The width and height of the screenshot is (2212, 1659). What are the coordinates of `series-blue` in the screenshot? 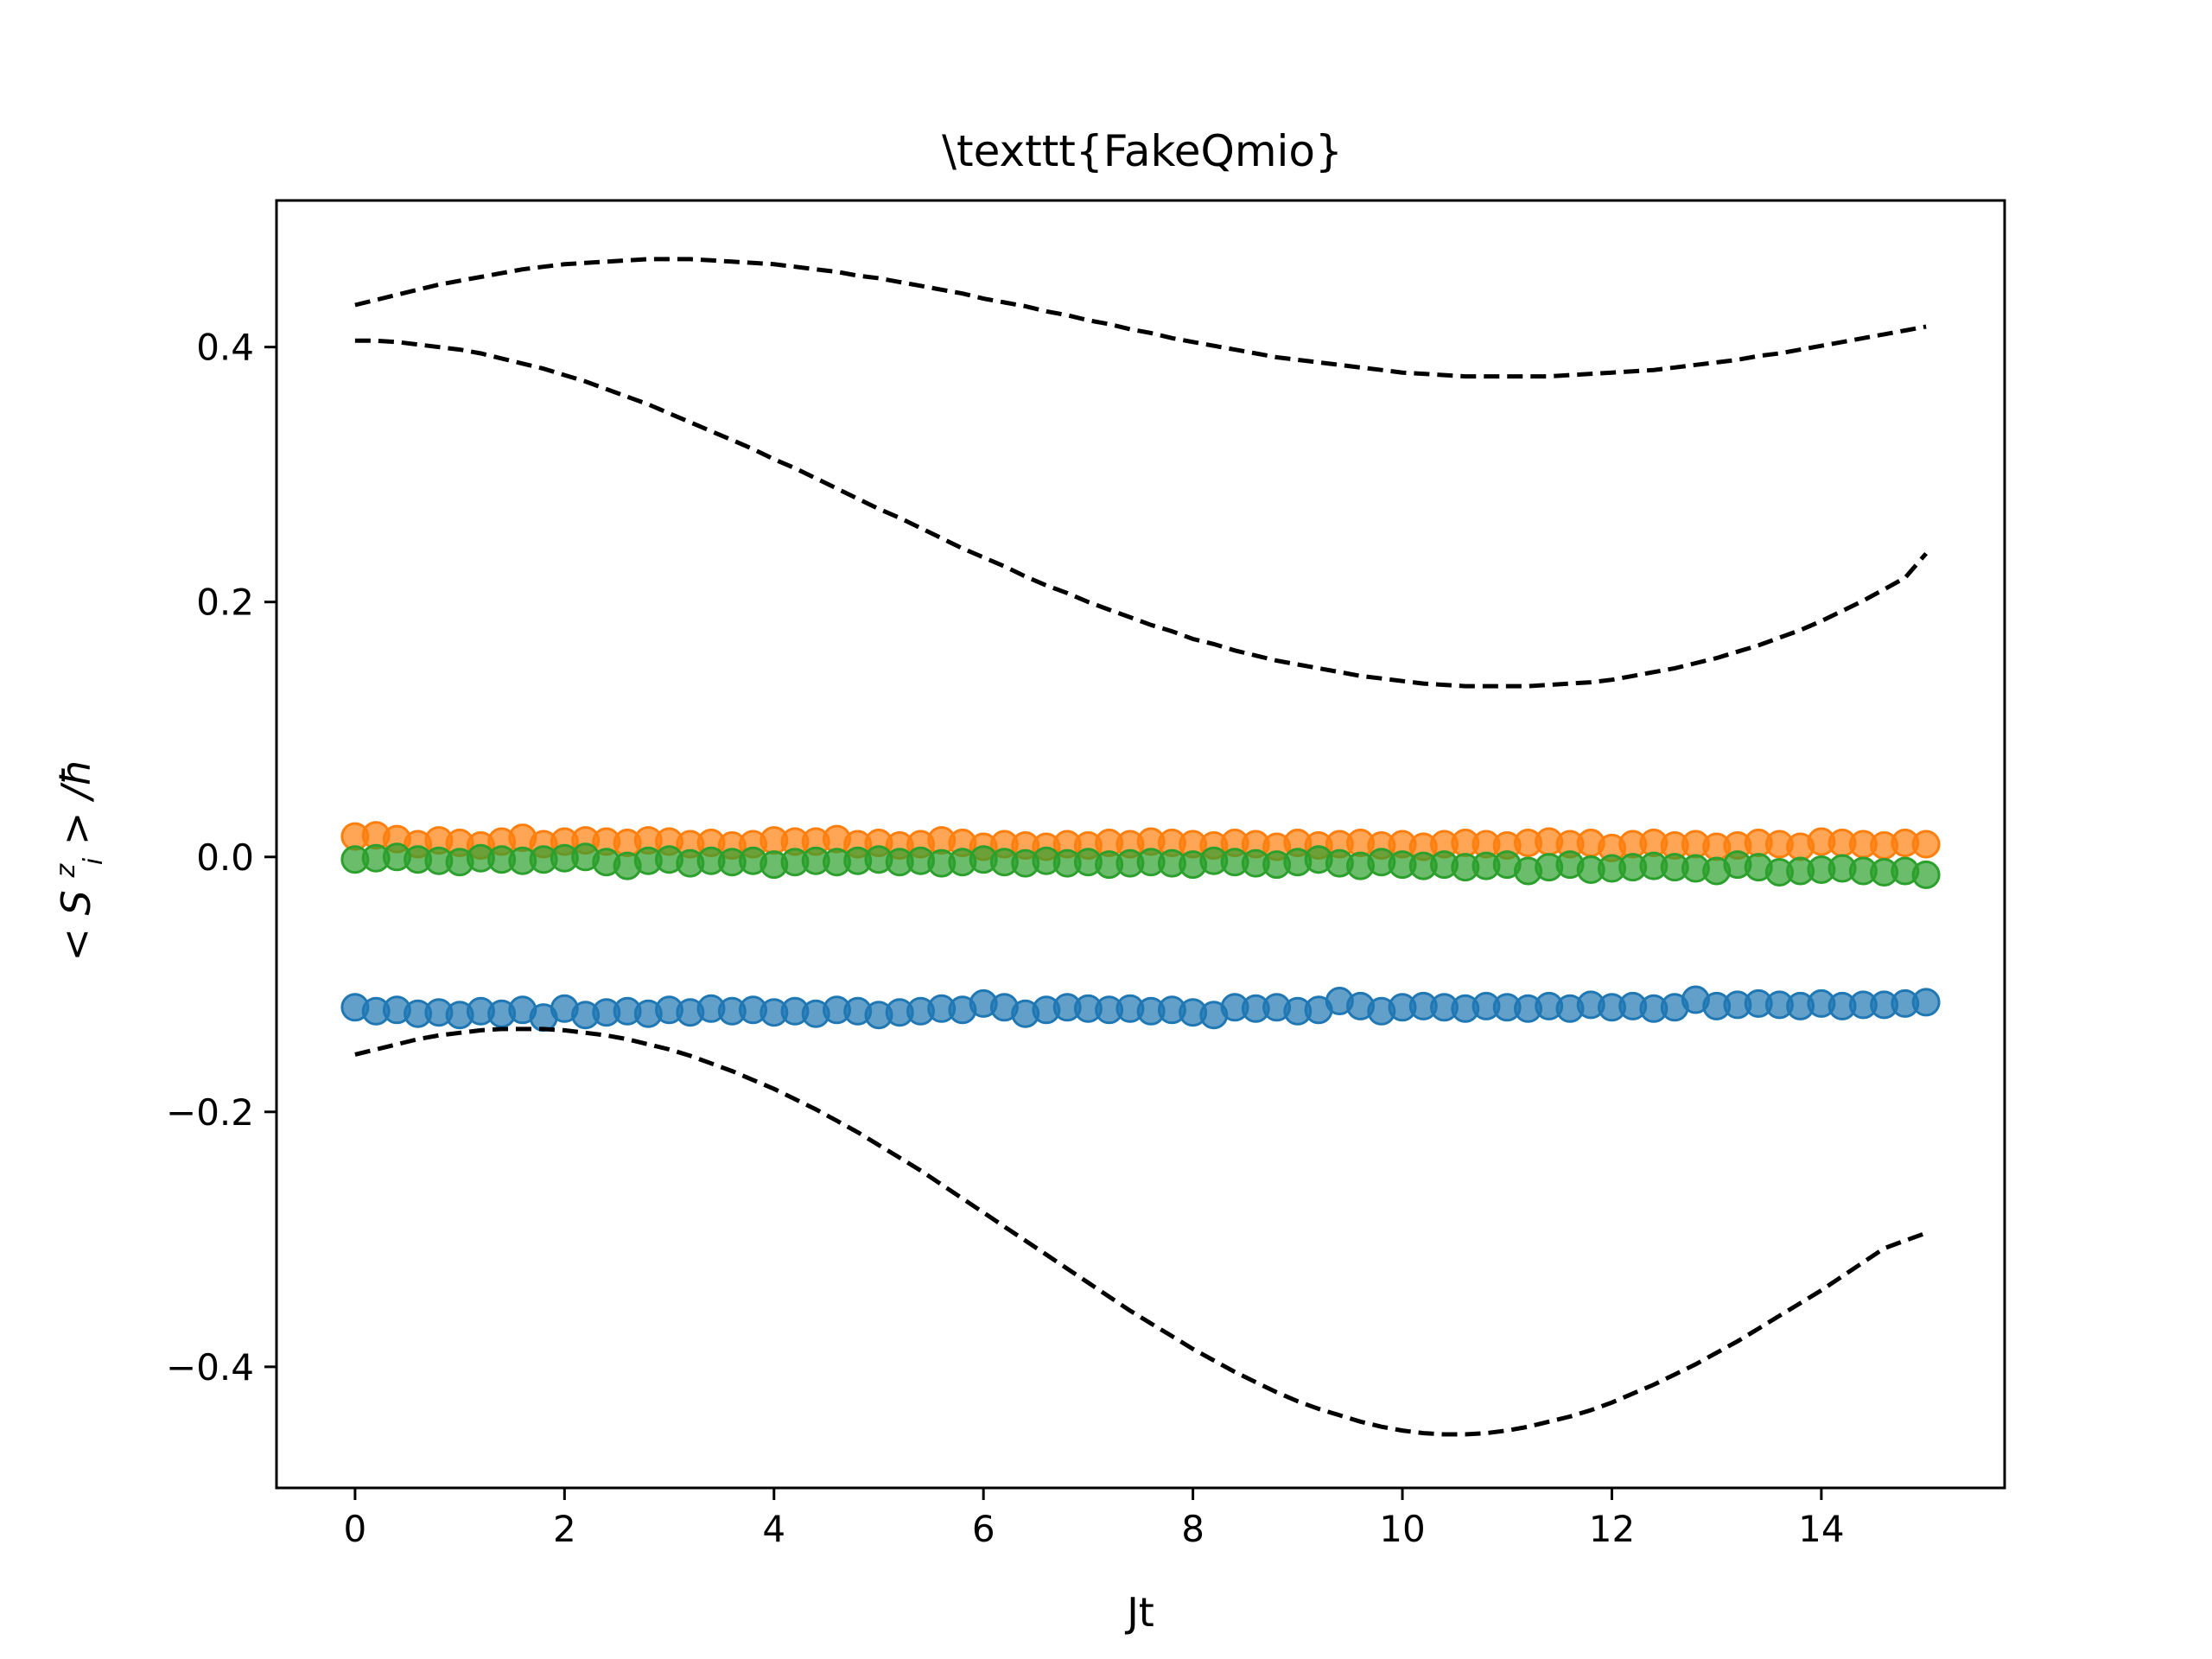 It's located at (1140, 1009).